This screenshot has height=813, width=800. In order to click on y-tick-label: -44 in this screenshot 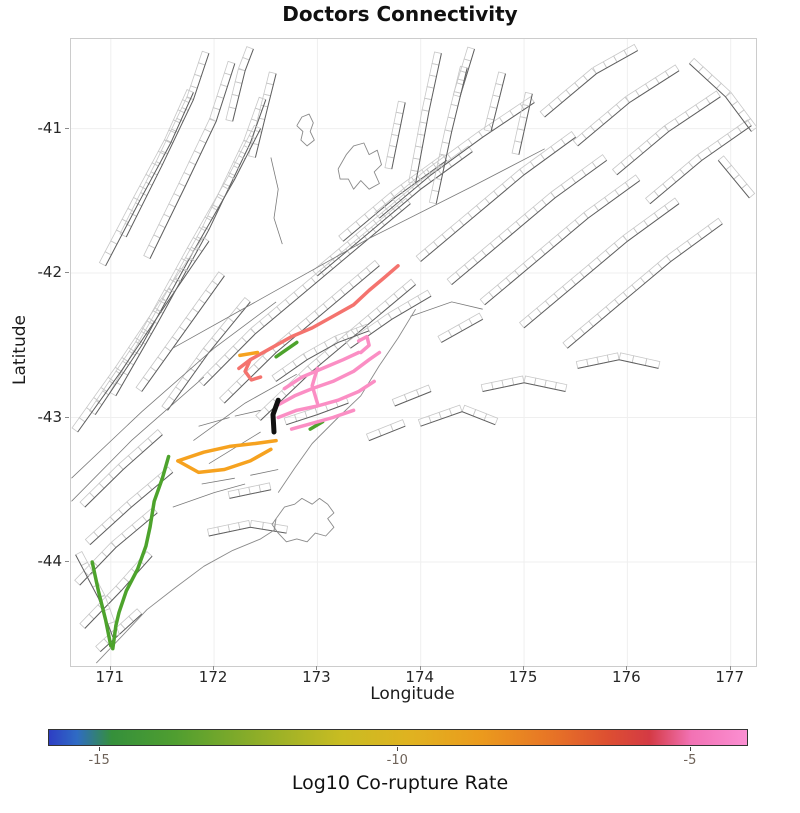, I will do `click(50, 560)`.